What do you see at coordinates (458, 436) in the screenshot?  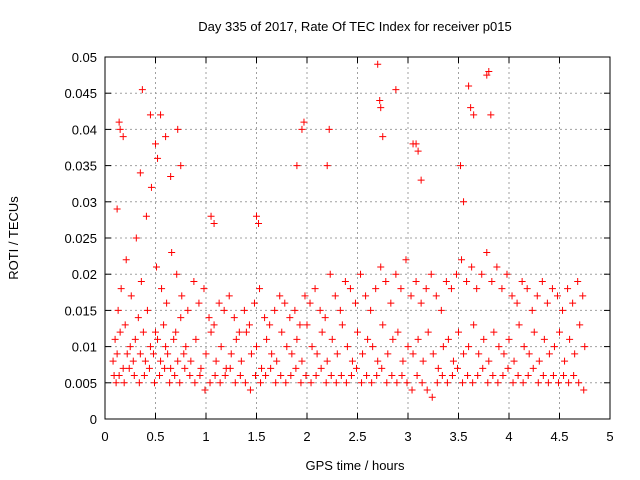 I see `x-tick-label: 3.5` at bounding box center [458, 436].